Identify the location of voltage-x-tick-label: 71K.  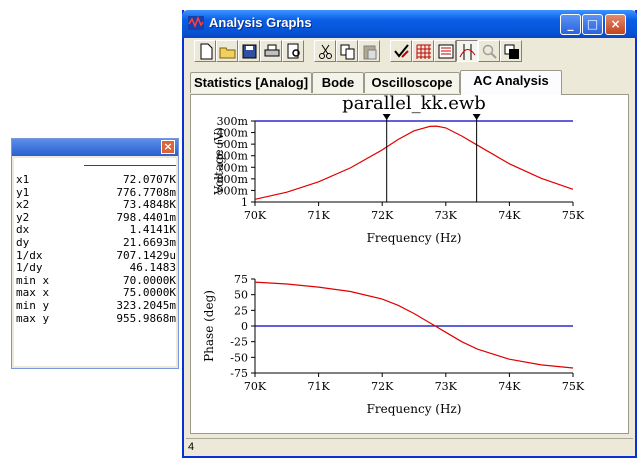
(318, 215).